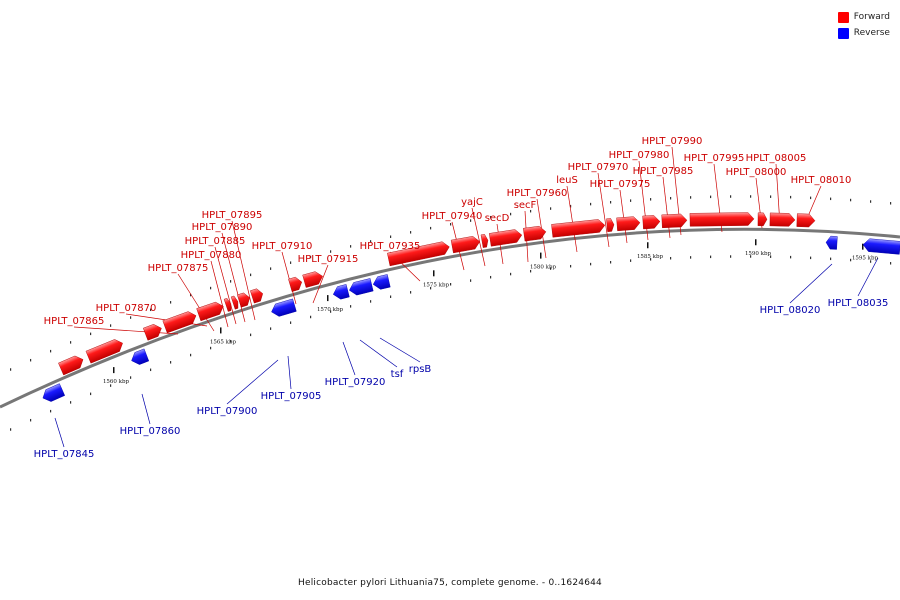 The image size is (900, 600). Describe the element at coordinates (871, 17) in the screenshot. I see `legend-forward-label: Forward` at that location.